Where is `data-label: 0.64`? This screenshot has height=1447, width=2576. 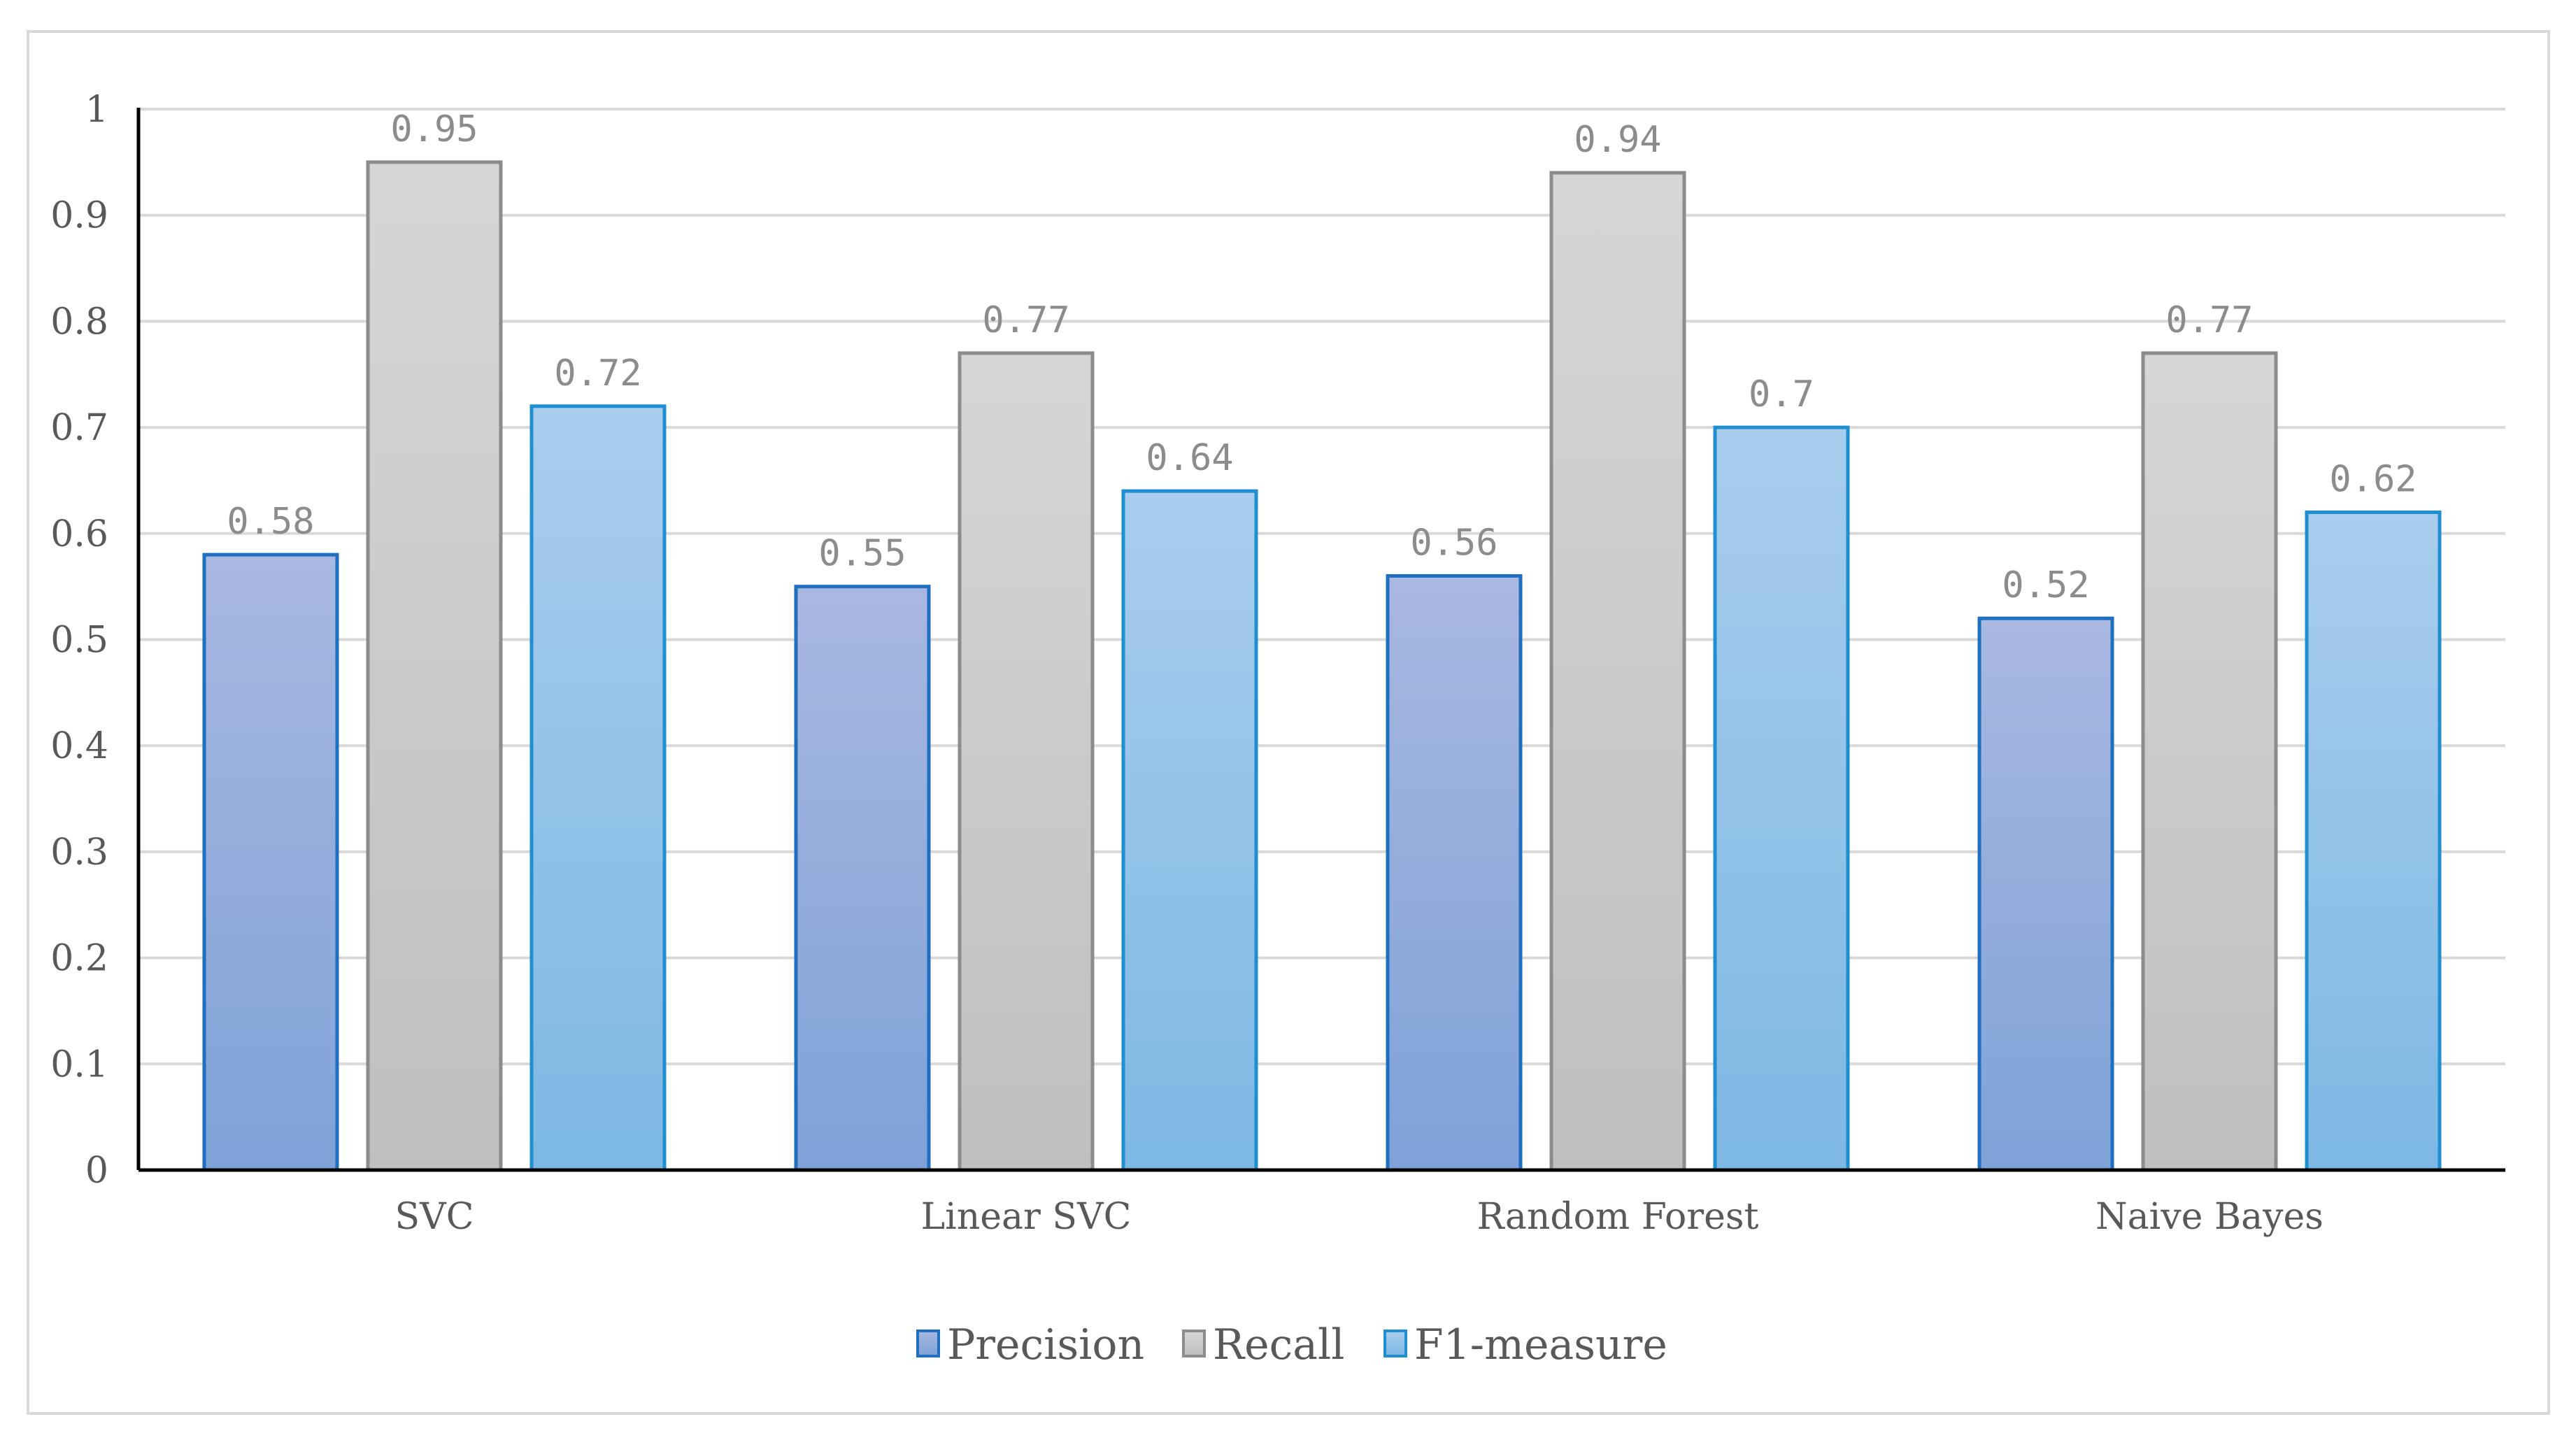
data-label: 0.64 is located at coordinates (1189, 458).